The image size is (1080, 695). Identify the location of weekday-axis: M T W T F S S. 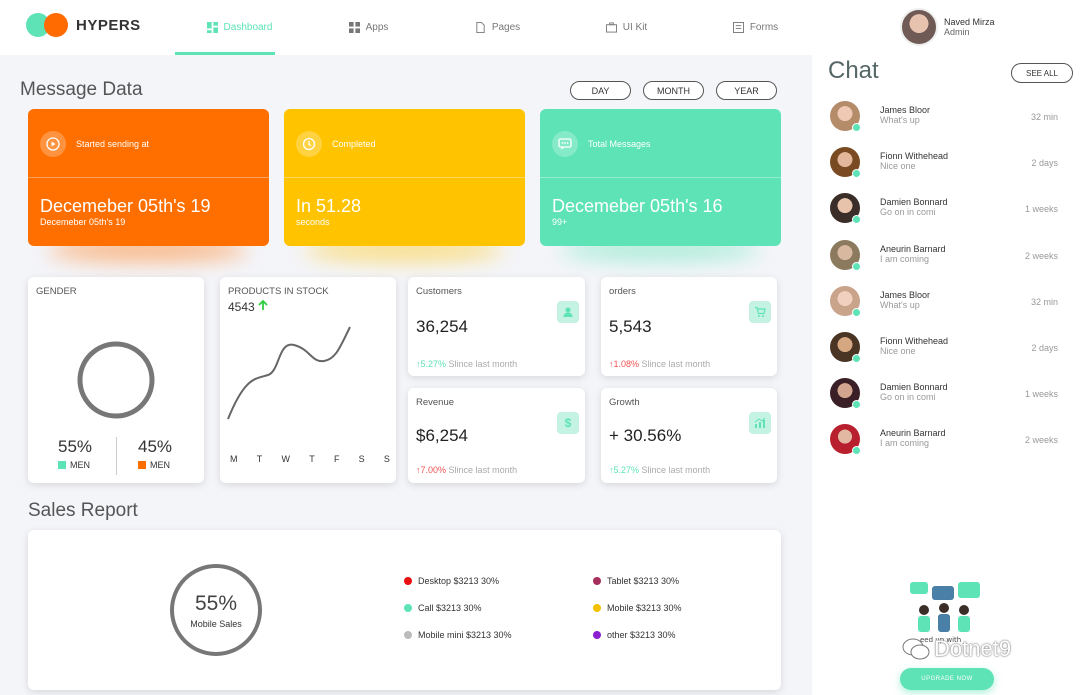
(310, 459).